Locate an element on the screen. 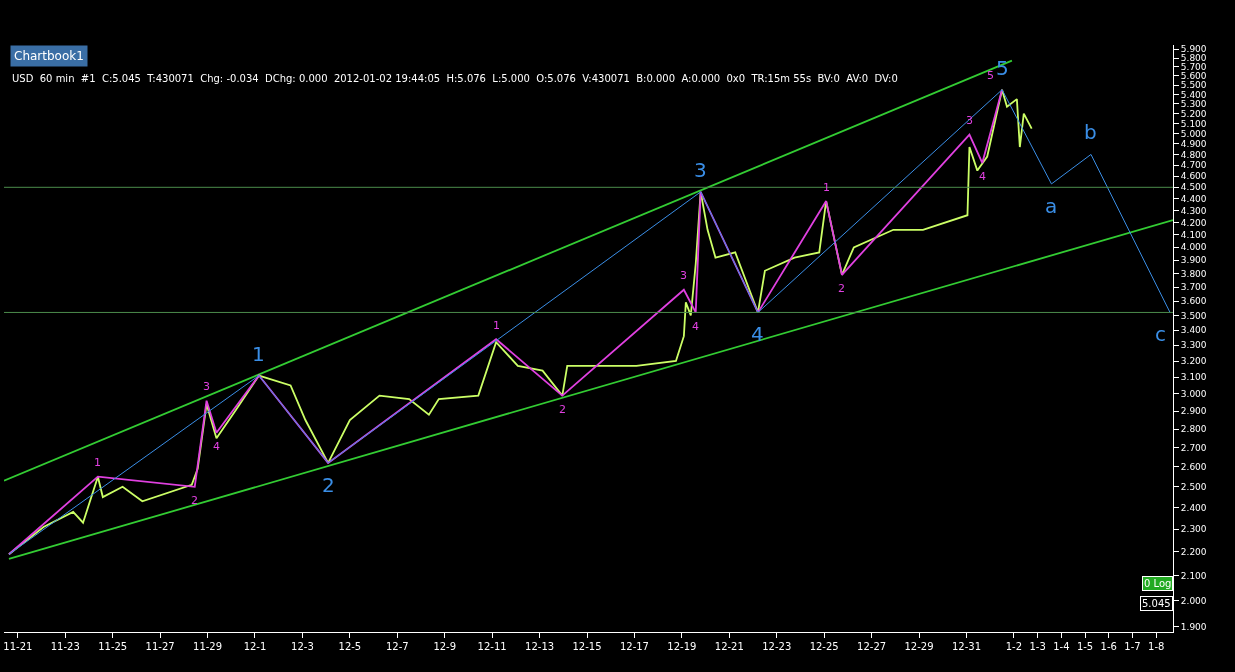  x-tick-label: 12-27 is located at coordinates (872, 646).